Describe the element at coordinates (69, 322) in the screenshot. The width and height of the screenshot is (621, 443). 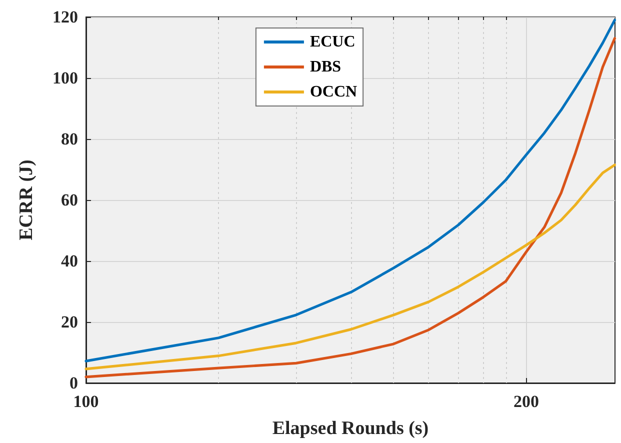
I see `y-tick-label: 20` at that location.